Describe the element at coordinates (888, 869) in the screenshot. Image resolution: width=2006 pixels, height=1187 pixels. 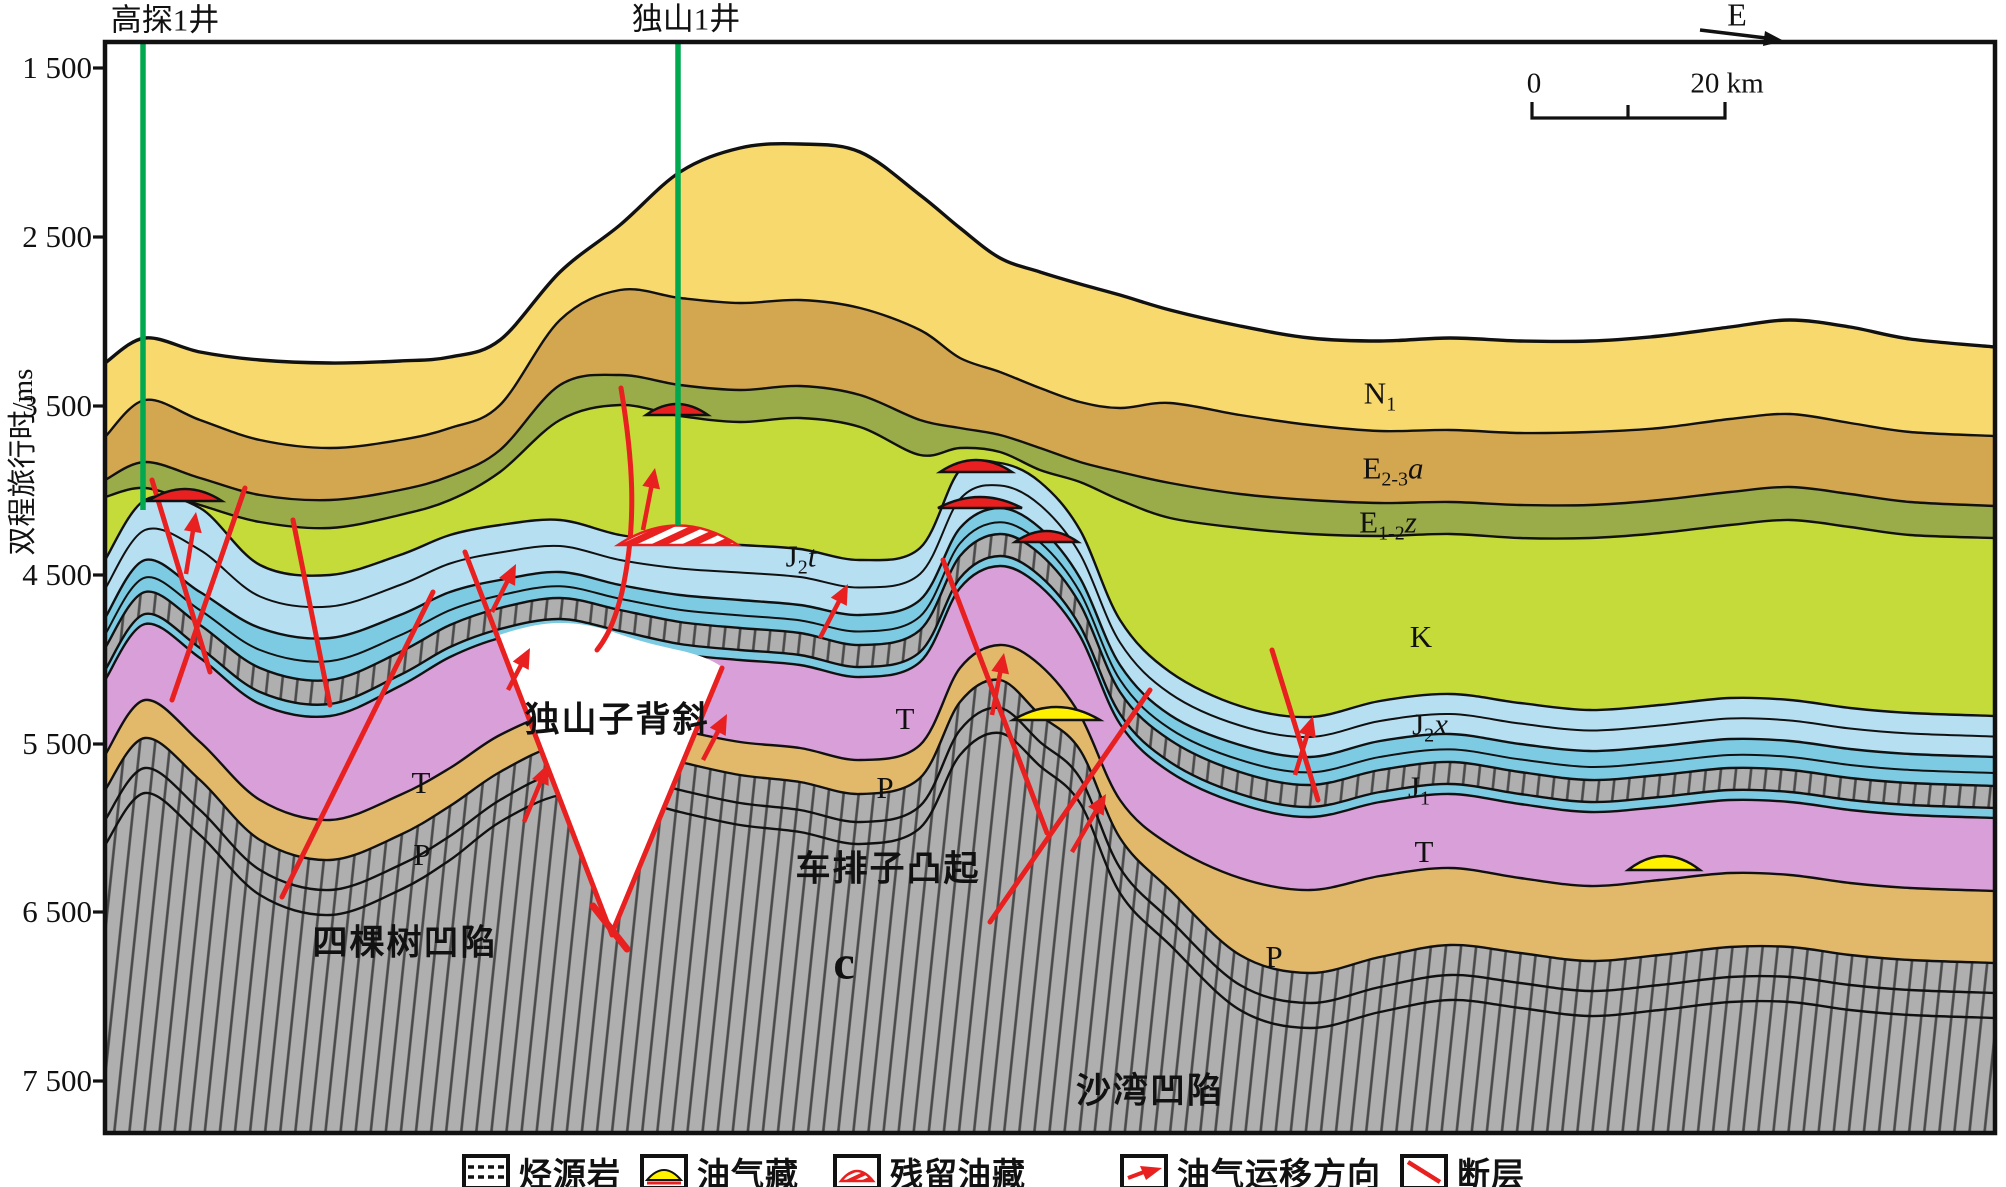
I see `structure-label-chepaizi-uplift: 车排子凸起` at that location.